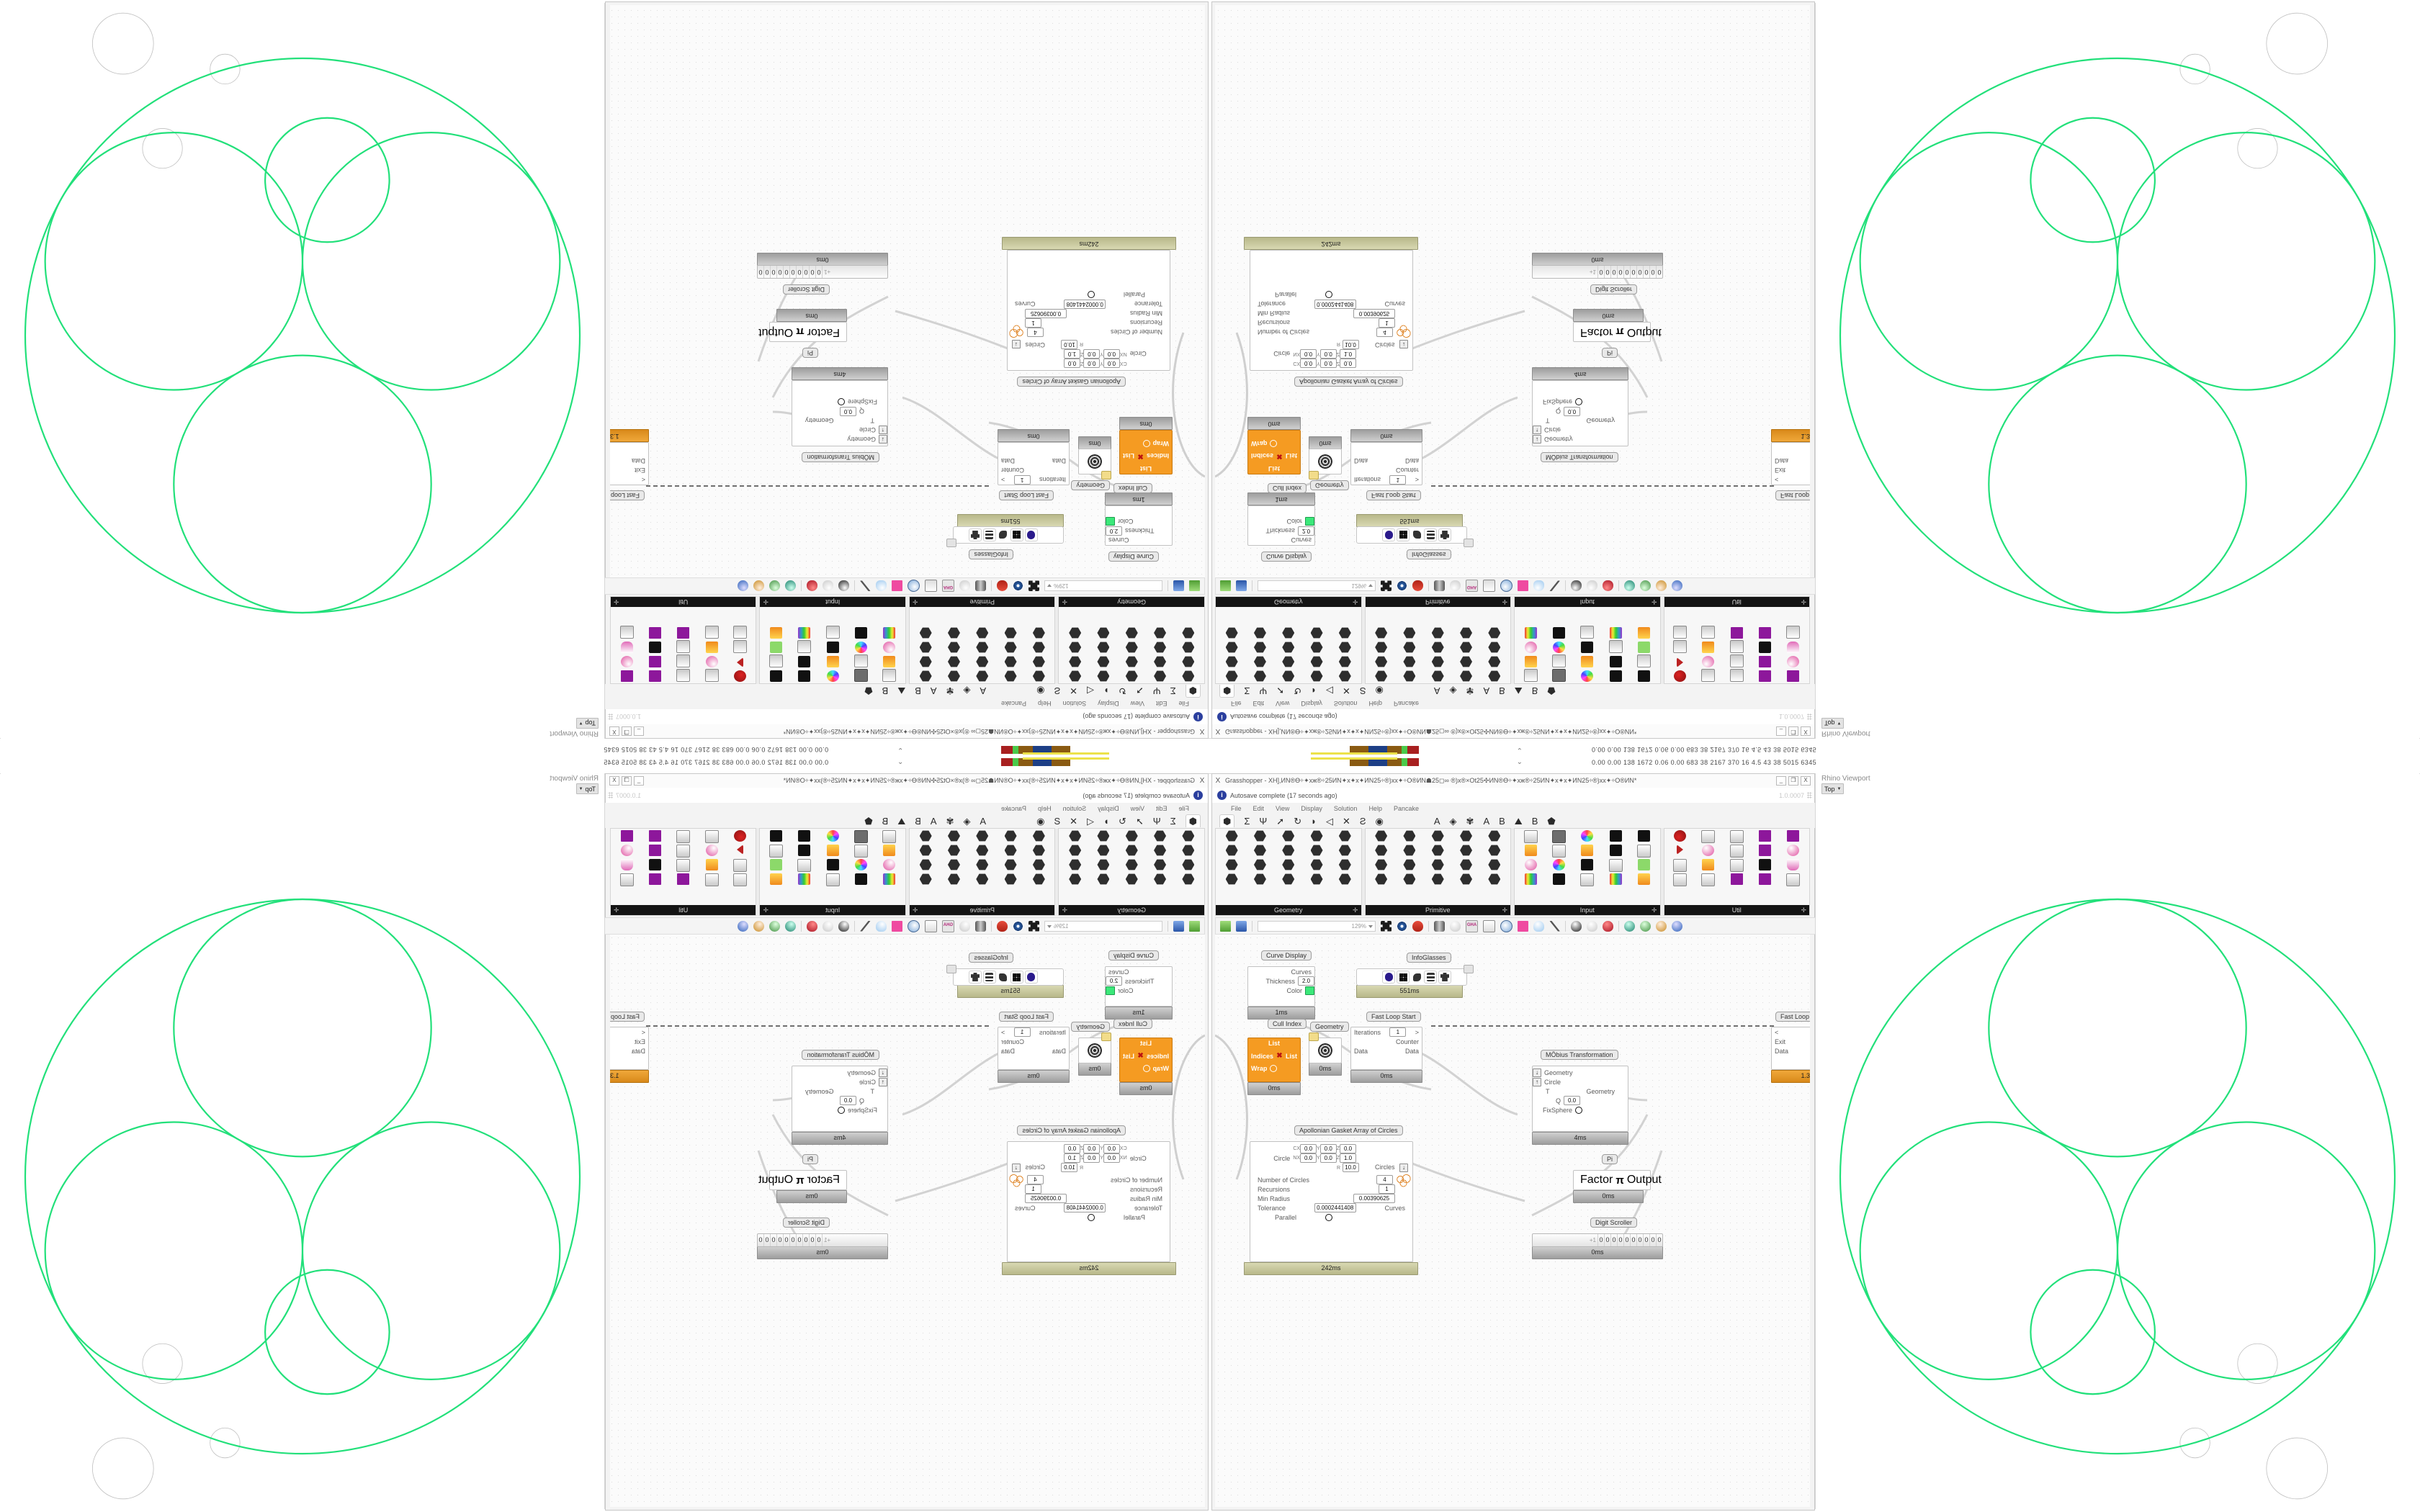 This screenshot has width=2420, height=1512. What do you see at coordinates (774, 1240) in the screenshot?
I see `digit-7: 0` at bounding box center [774, 1240].